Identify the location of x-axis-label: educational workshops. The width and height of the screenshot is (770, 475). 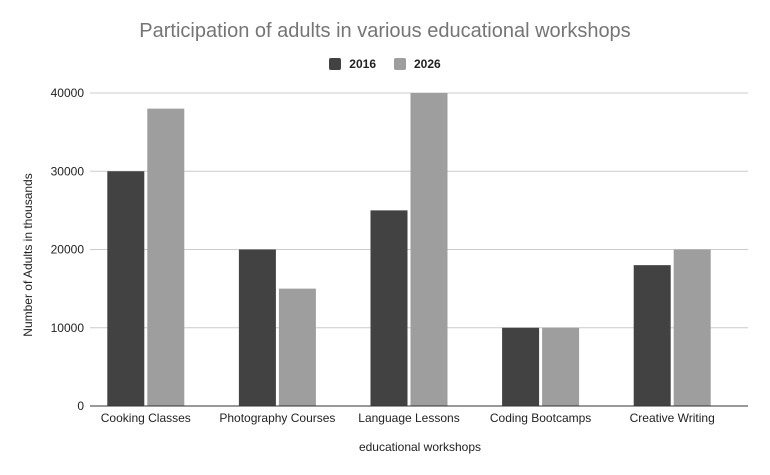
(420, 447).